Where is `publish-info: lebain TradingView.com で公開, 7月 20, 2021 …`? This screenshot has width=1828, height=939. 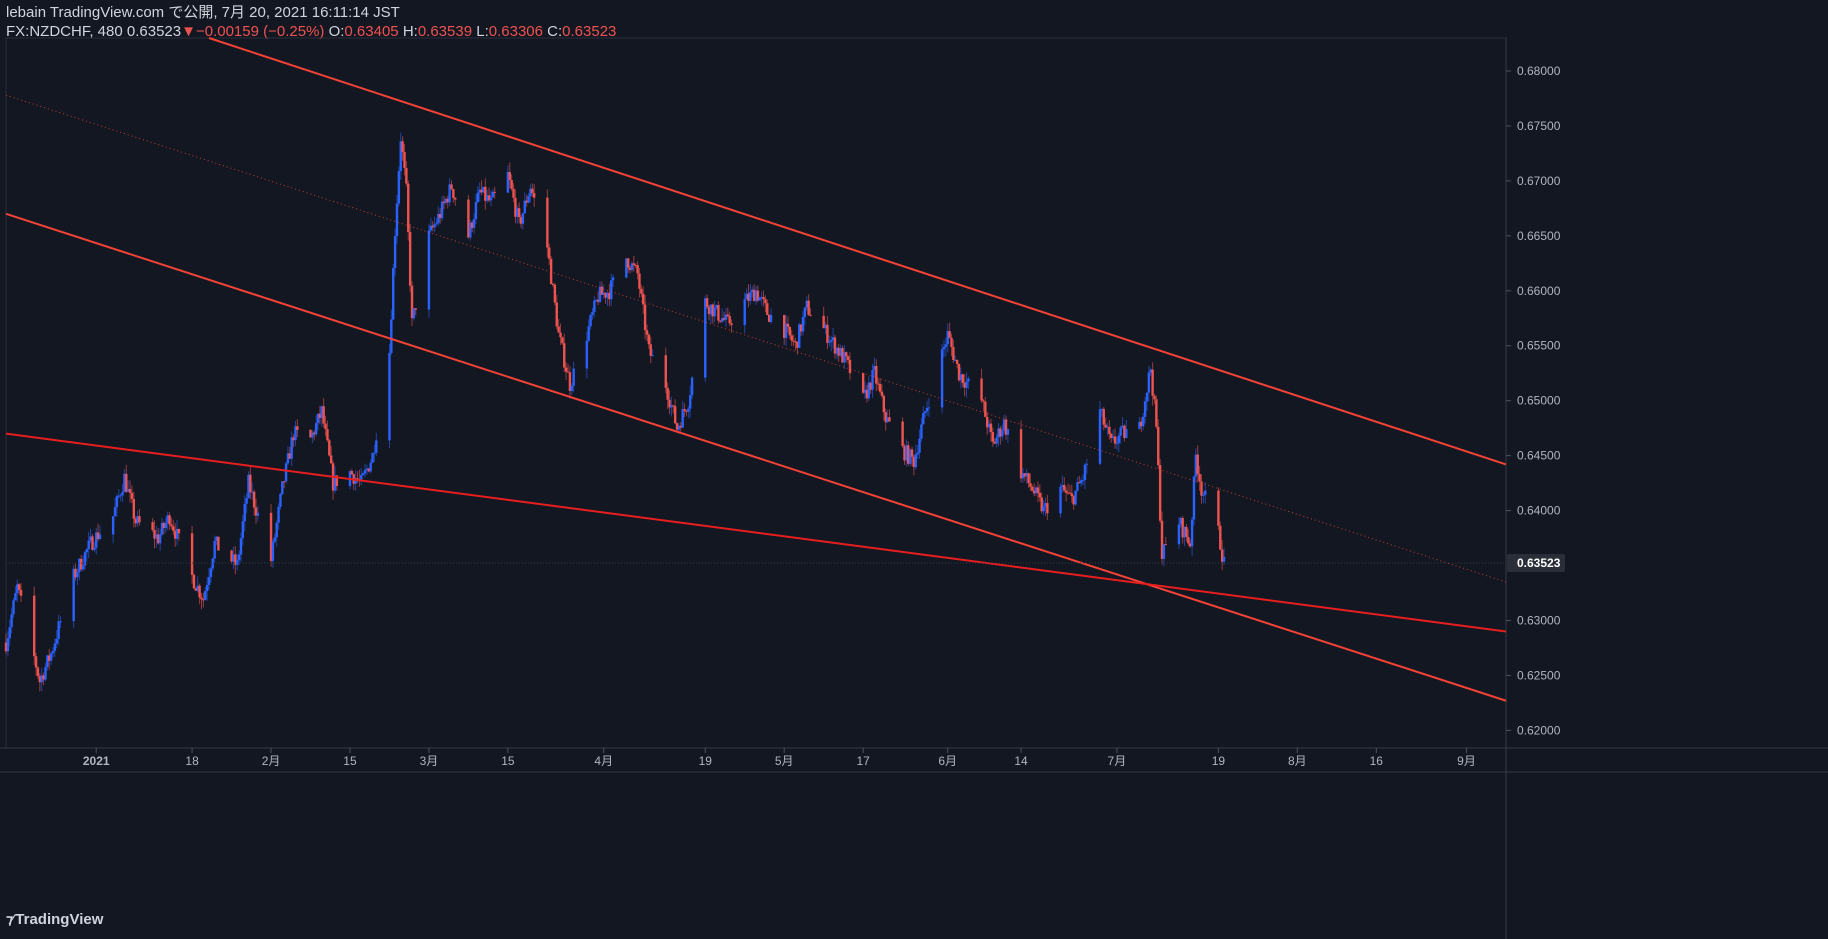 publish-info: lebain TradingView.com で公開, 7月 20, 2021 … is located at coordinates (203, 12).